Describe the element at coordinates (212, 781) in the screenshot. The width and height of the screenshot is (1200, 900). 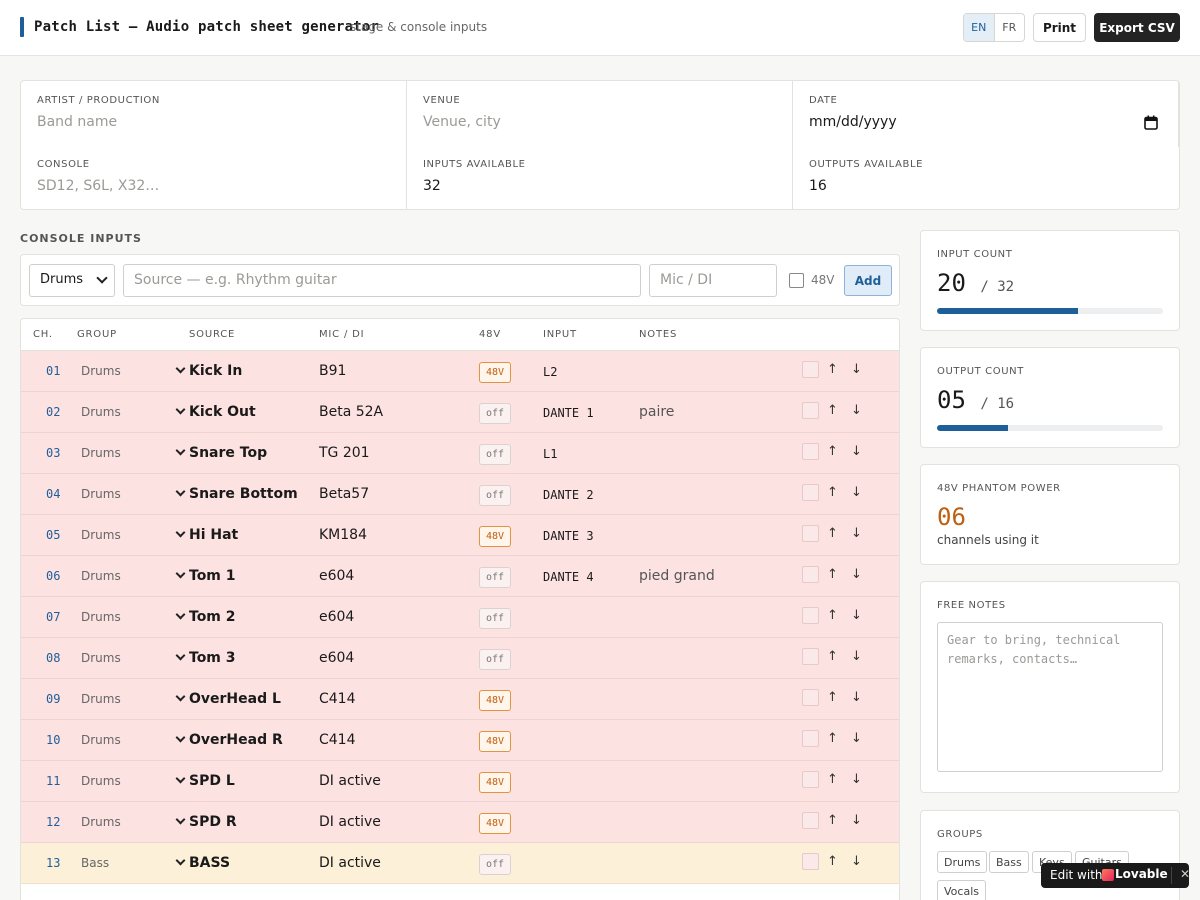
I see `source-cell: SPD L` at that location.